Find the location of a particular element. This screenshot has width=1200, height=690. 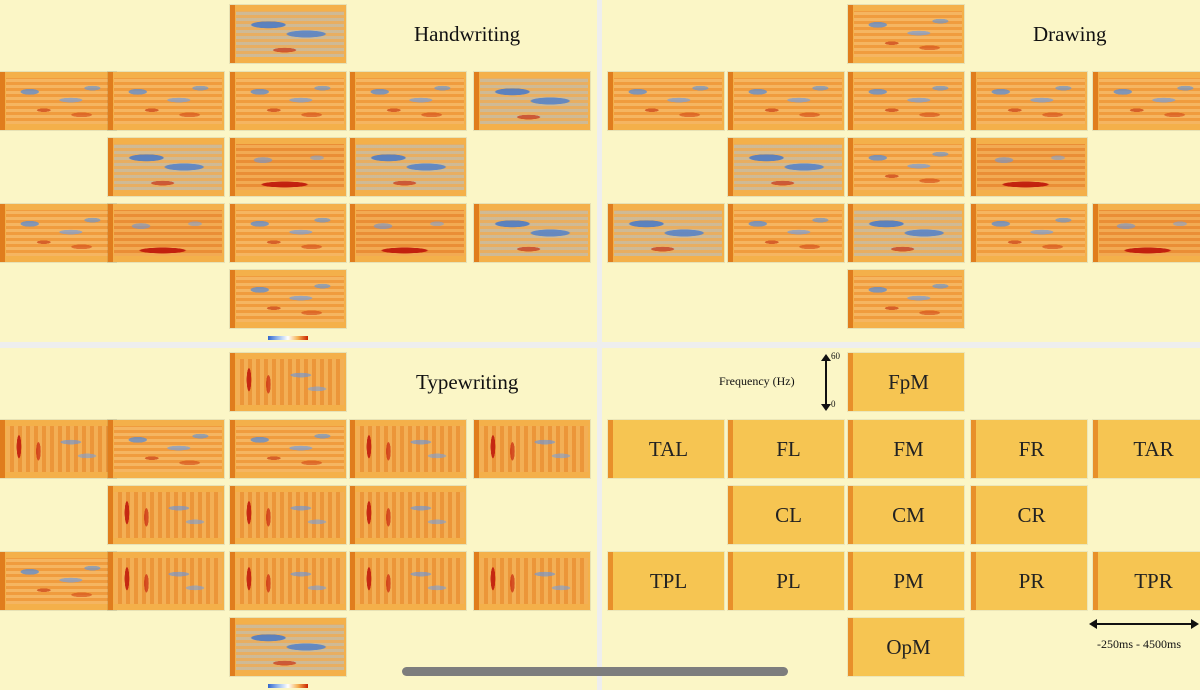

region-label: CM is located at coordinates (908, 514).